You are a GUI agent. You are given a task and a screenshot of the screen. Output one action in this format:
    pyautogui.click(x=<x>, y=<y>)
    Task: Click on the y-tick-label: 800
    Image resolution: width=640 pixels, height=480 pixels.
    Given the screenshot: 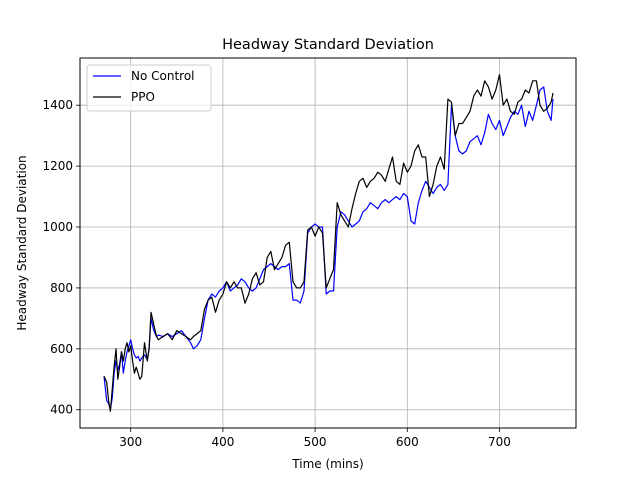 What is the action you would take?
    pyautogui.click(x=61, y=288)
    